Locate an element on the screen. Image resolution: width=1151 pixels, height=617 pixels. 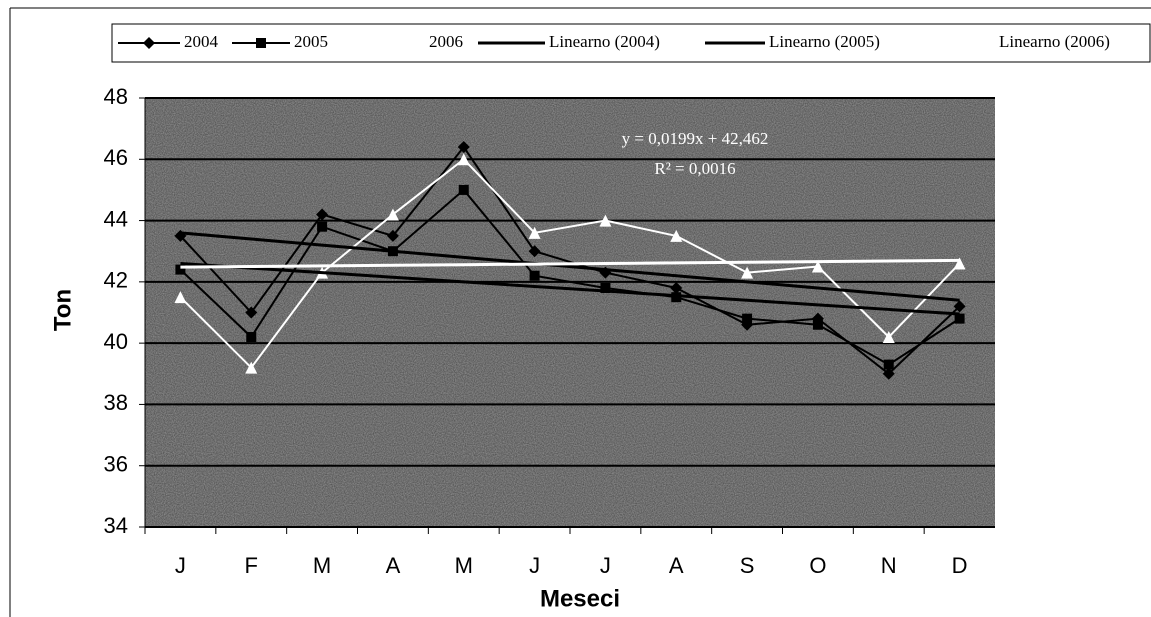
legend-label: Linearno (2006) is located at coordinates (1054, 41).